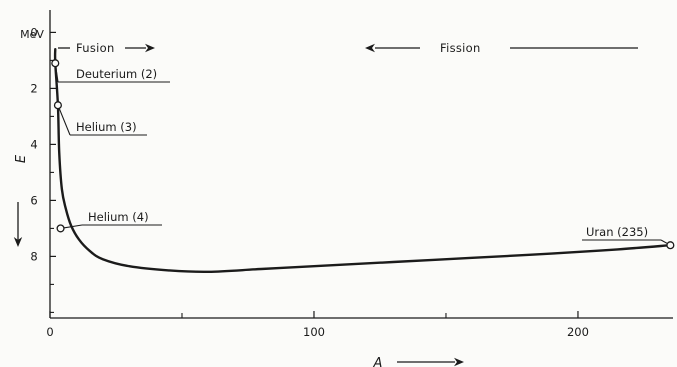 Image resolution: width=677 pixels, height=367 pixels. I want to click on fission-arrow-head, so click(370, 48).